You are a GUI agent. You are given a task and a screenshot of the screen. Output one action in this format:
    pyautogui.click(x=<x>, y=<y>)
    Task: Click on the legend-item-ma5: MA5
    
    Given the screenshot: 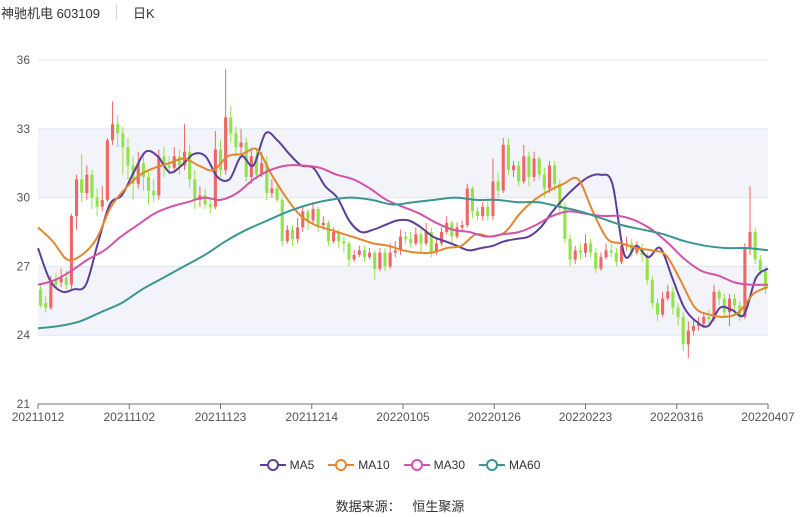 What is the action you would take?
    pyautogui.click(x=286, y=465)
    